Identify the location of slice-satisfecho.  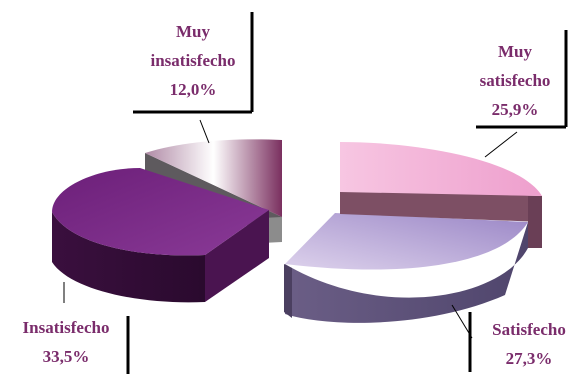
(406, 268).